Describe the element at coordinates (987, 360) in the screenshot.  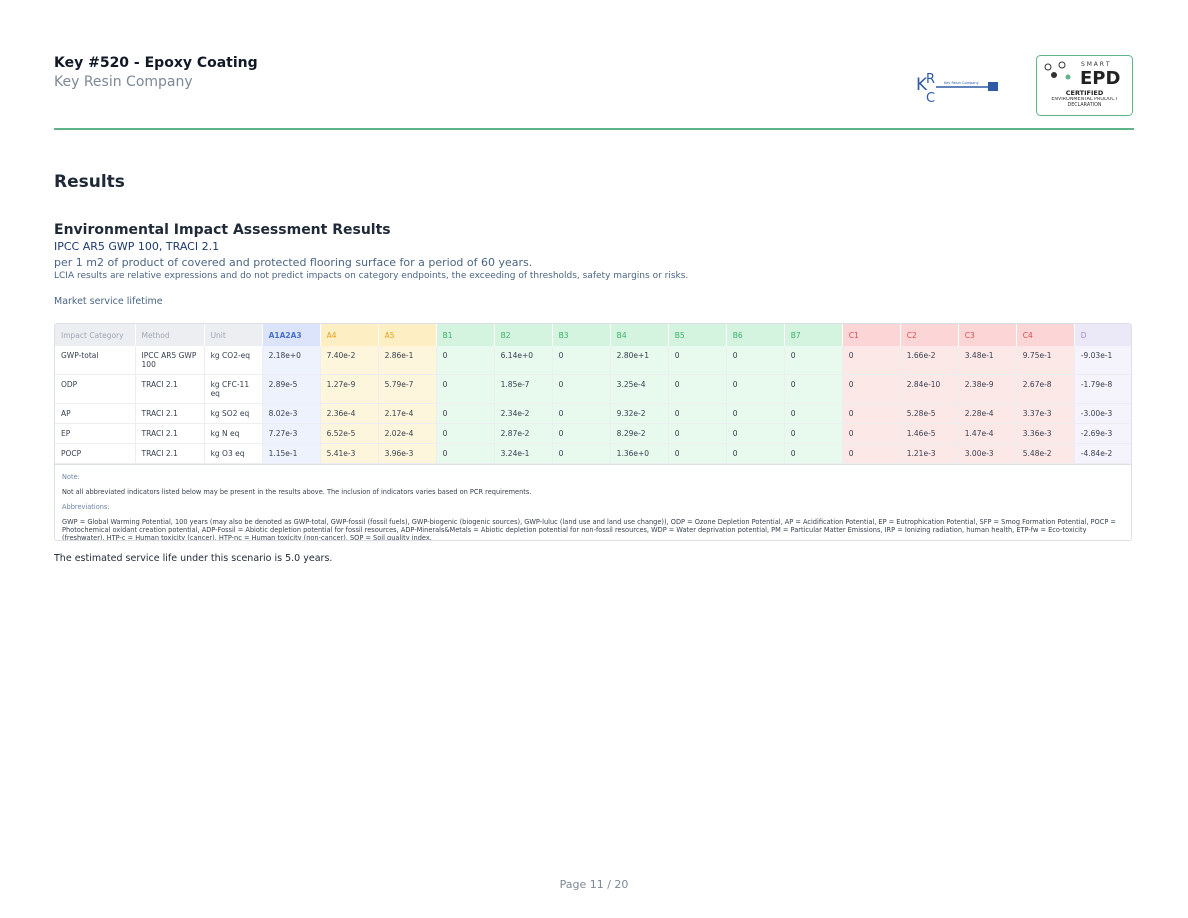
I see `table-cell: 3.48e-1` at that location.